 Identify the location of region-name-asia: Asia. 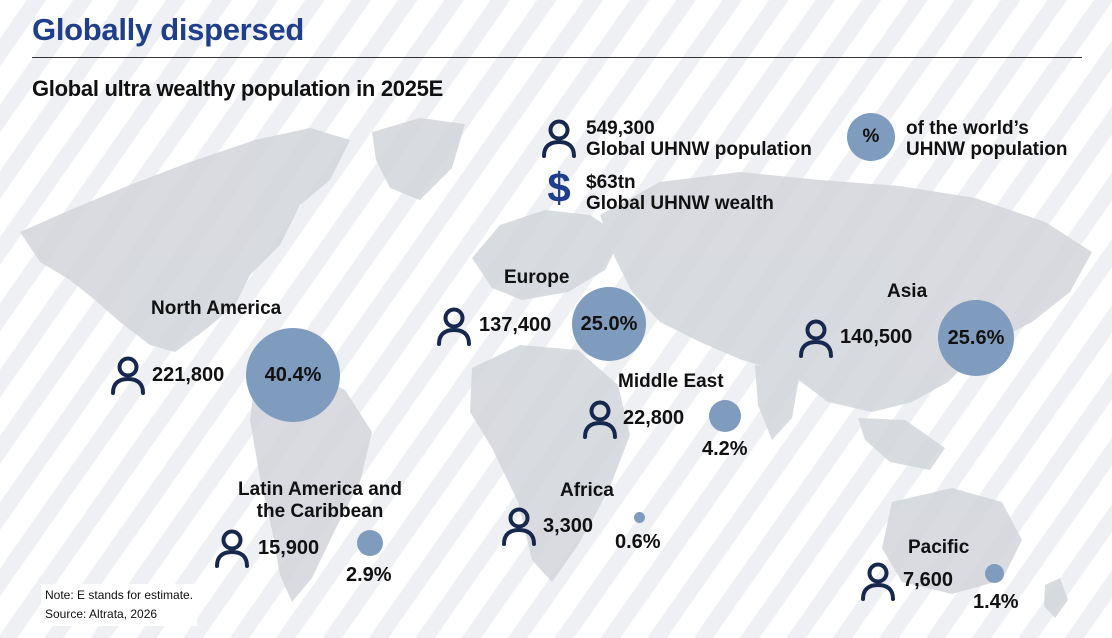
(907, 291).